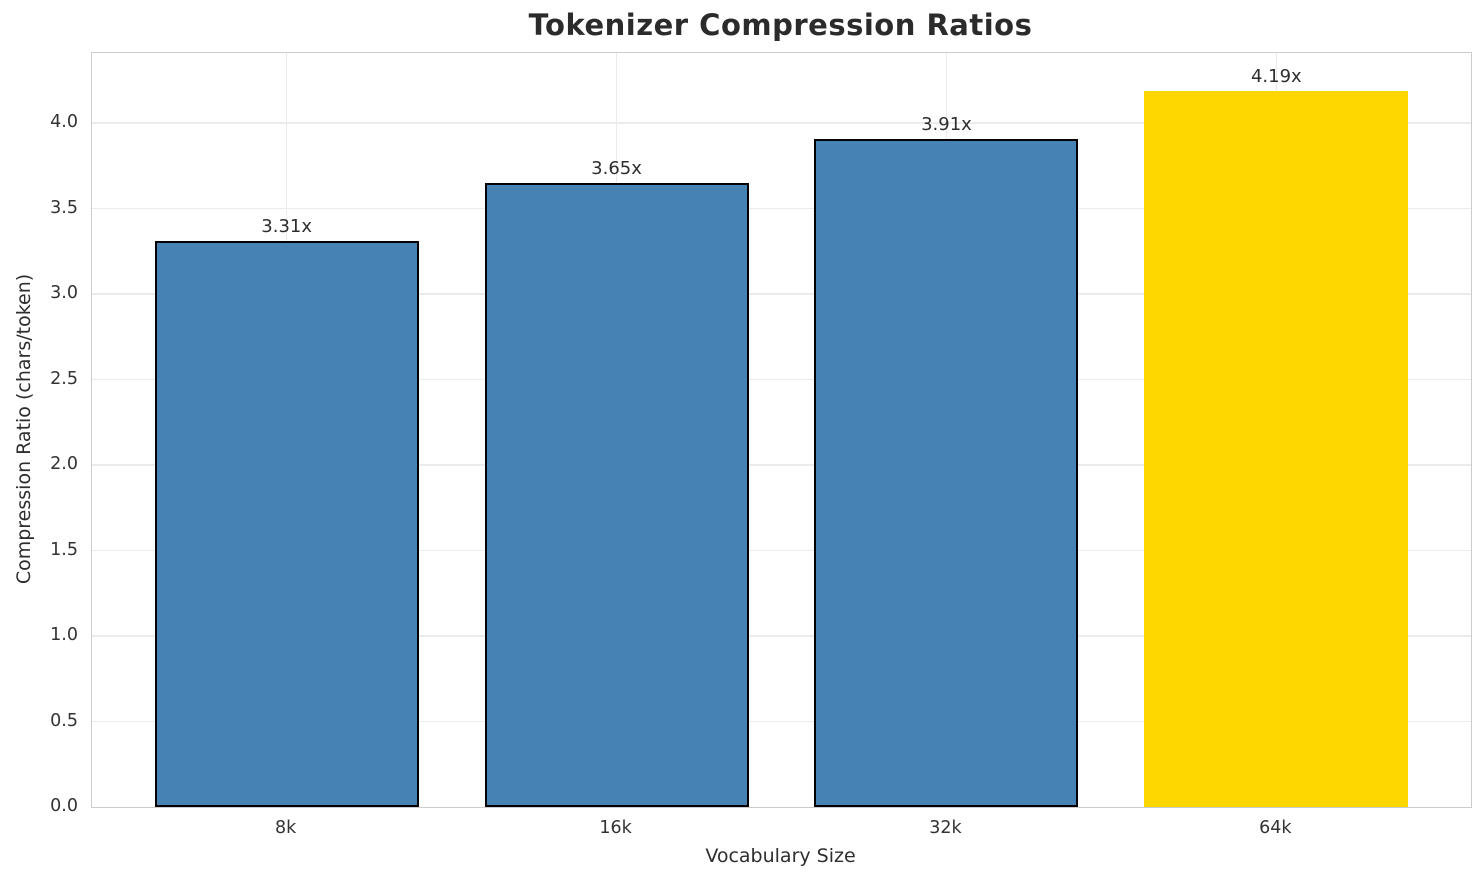 The width and height of the screenshot is (1484, 885). I want to click on gridline-y-1.5, so click(781, 550).